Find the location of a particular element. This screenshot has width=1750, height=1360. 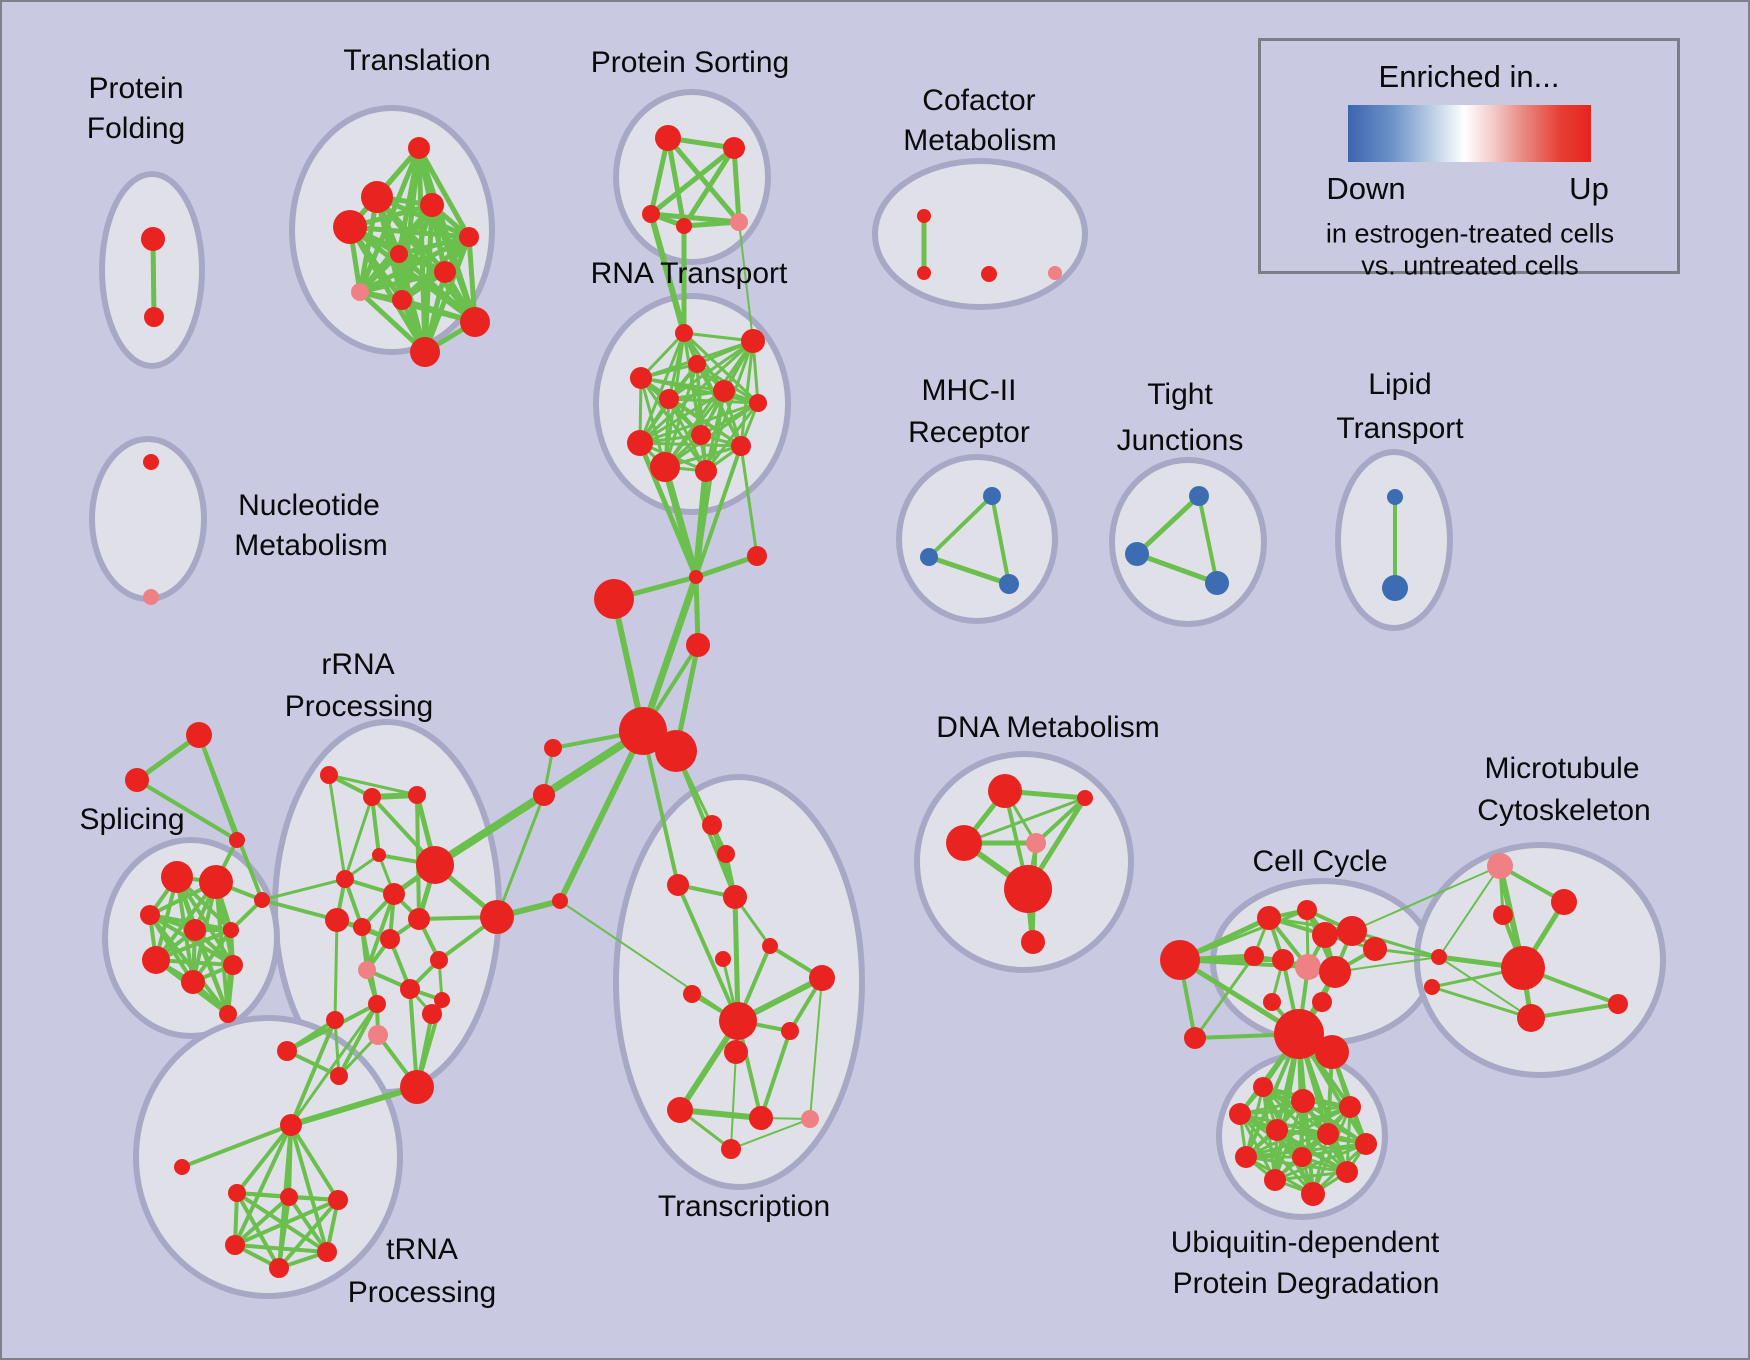

gene-set-node-cf3 is located at coordinates (989, 274).